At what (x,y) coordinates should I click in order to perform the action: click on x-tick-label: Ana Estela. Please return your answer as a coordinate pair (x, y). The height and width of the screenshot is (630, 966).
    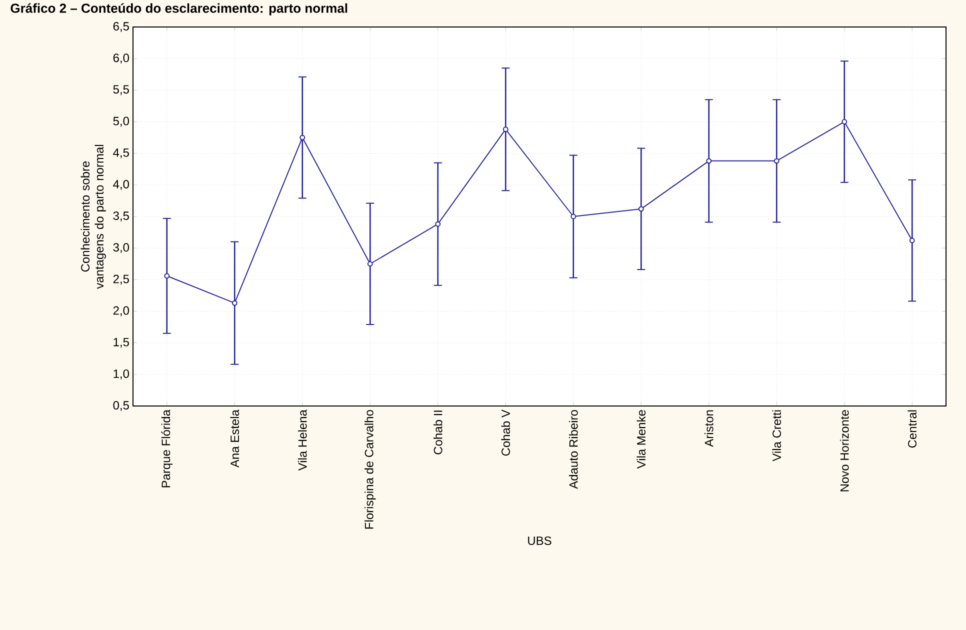
    Looking at the image, I should click on (235, 439).